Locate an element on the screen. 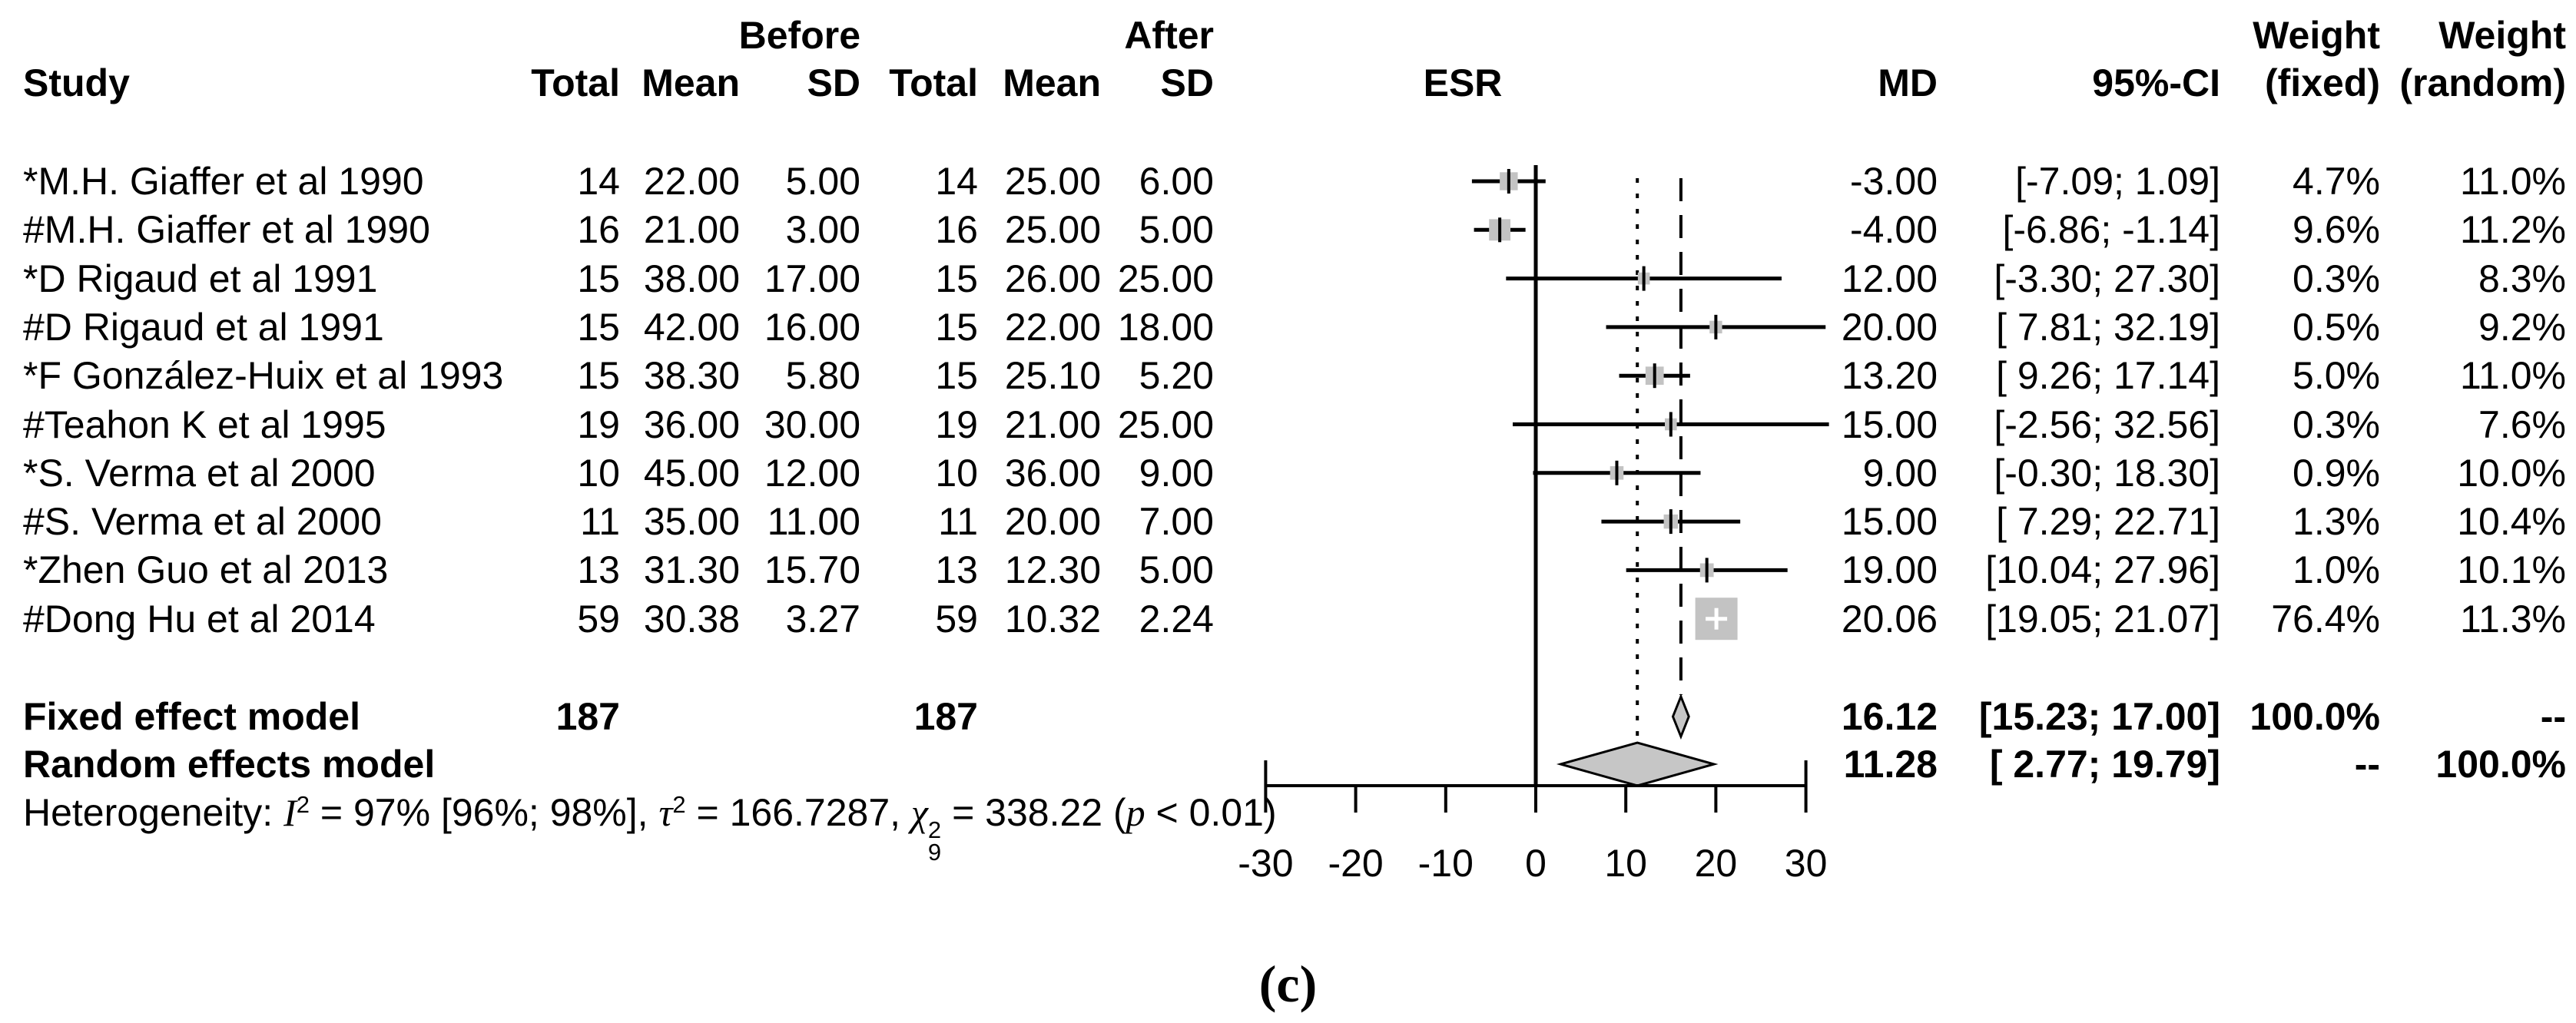 Image resolution: width=2576 pixels, height=1023 pixels. mean-before-value: 22.00 is located at coordinates (691, 181).